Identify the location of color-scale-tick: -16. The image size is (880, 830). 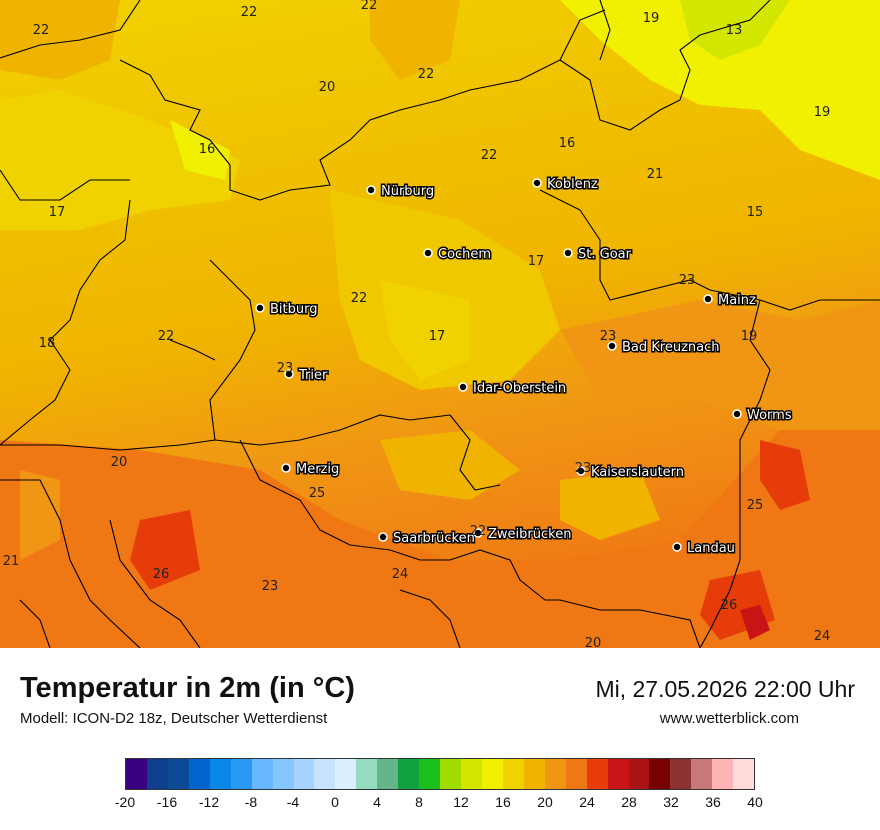
(167, 802).